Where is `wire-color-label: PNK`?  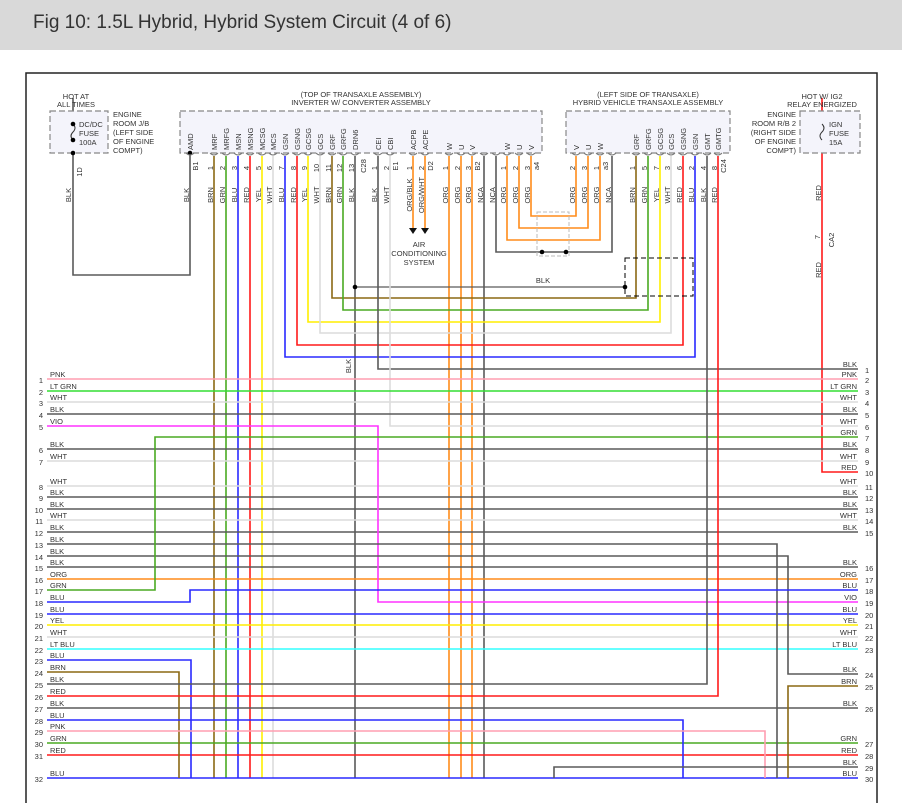
wire-color-label: PNK is located at coordinates (57, 374).